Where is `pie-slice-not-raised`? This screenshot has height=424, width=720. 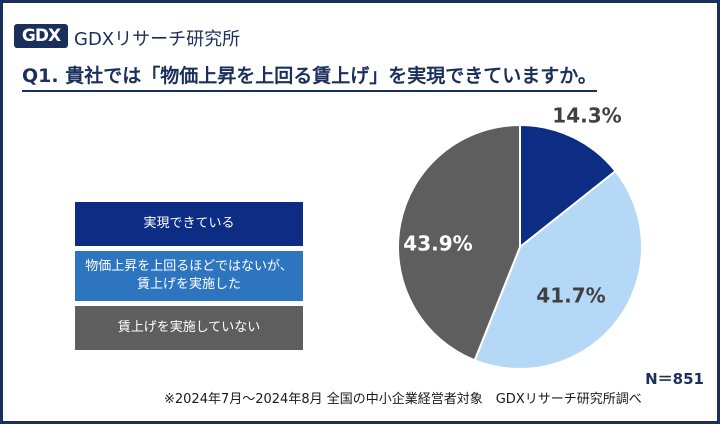
pie-slice-not-raised is located at coordinates (459, 242).